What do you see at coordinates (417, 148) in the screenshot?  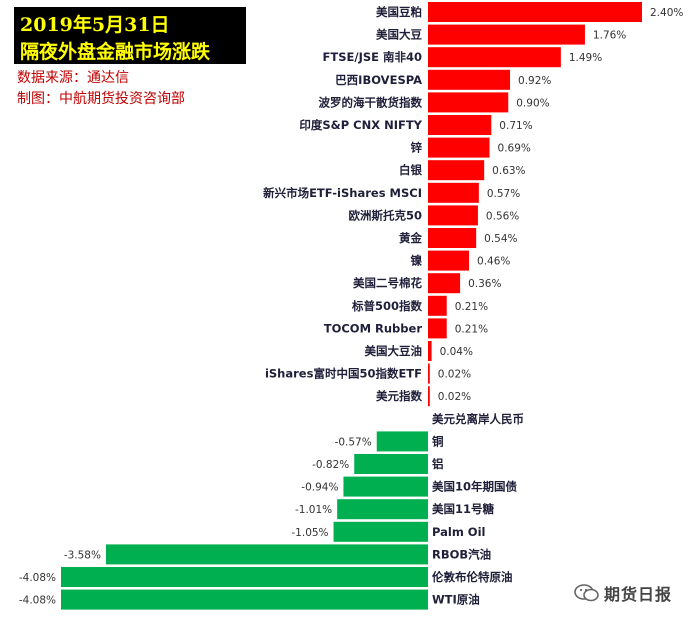 I see `category-label: 锌` at bounding box center [417, 148].